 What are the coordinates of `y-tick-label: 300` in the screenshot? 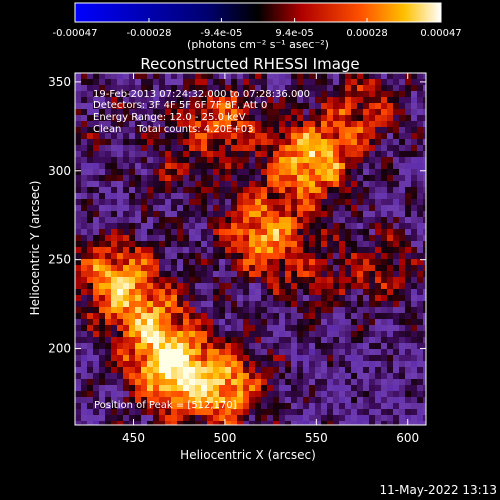 It's located at (59, 171).